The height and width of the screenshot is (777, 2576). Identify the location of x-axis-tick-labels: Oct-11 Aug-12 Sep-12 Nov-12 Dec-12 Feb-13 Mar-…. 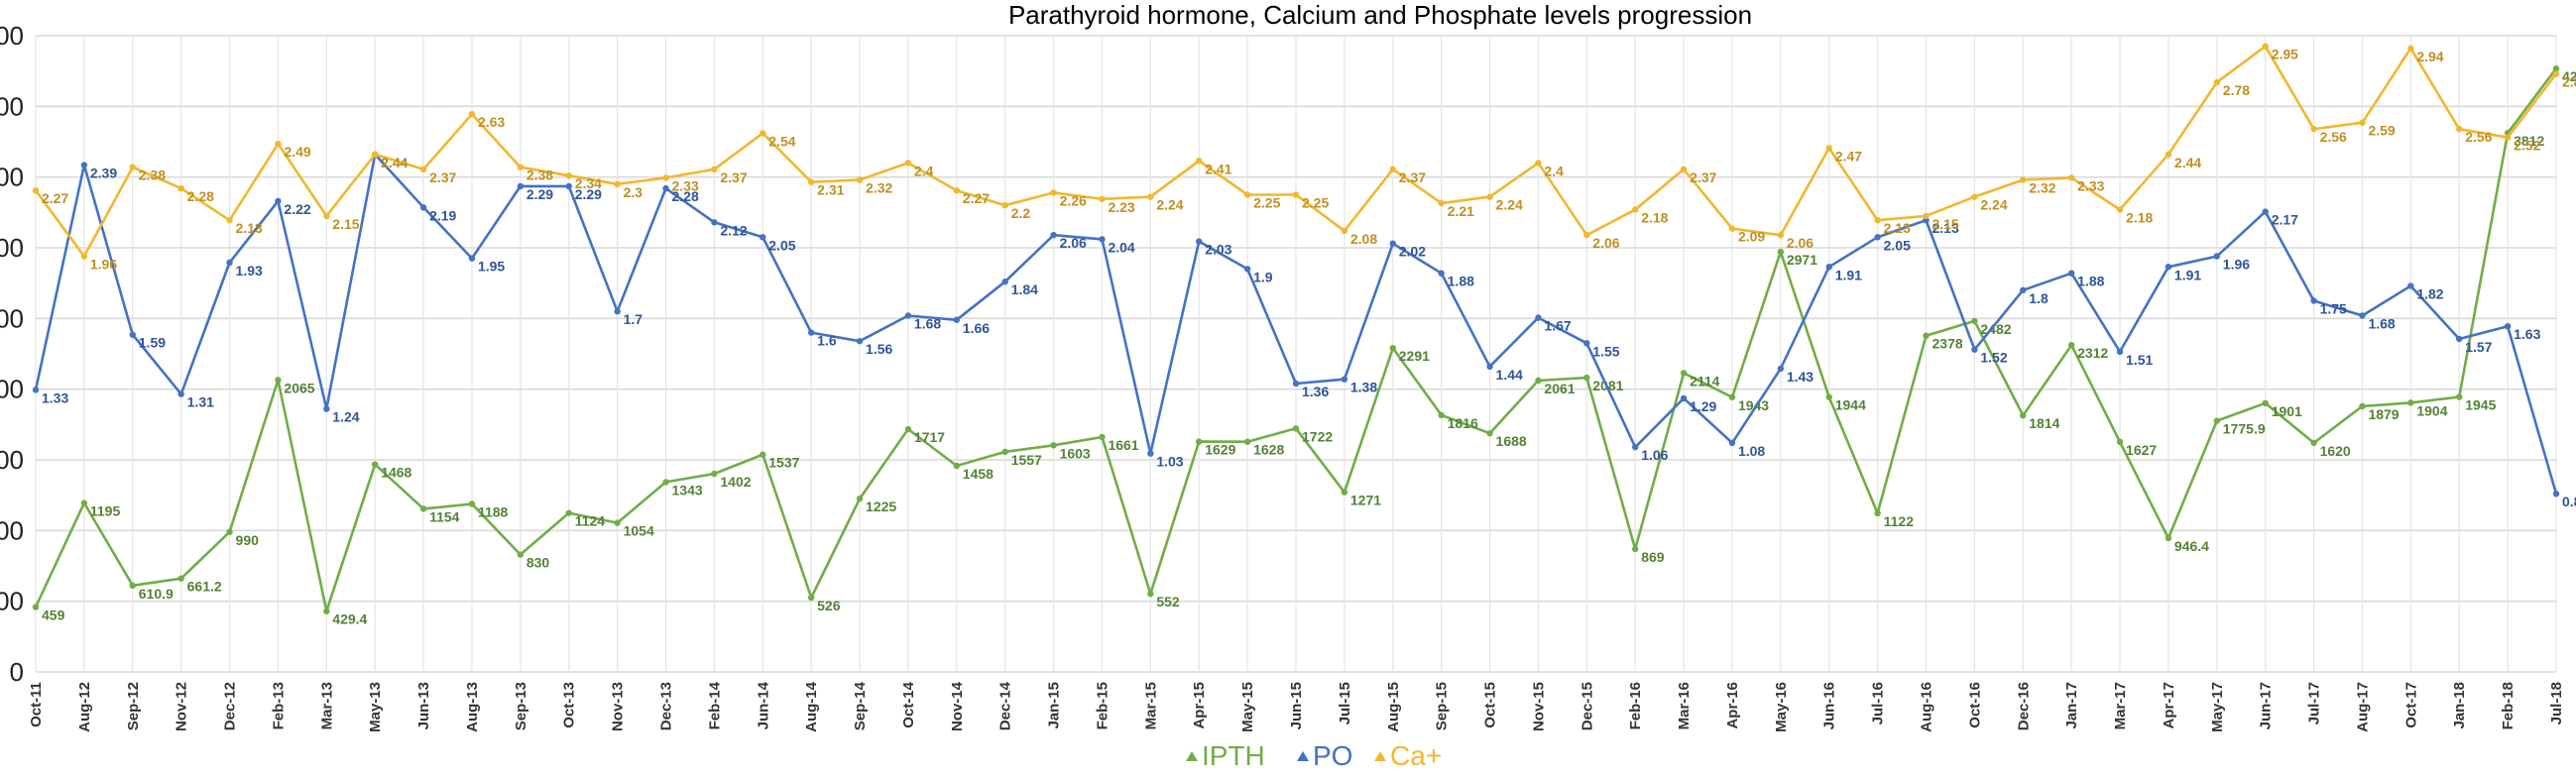
(1297, 706).